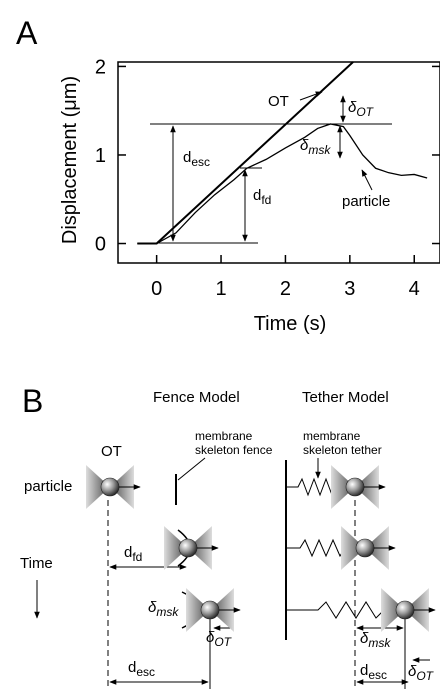 This screenshot has width=440, height=689. Describe the element at coordinates (332, 436) in the screenshot. I see `tether-label: membrane` at that location.